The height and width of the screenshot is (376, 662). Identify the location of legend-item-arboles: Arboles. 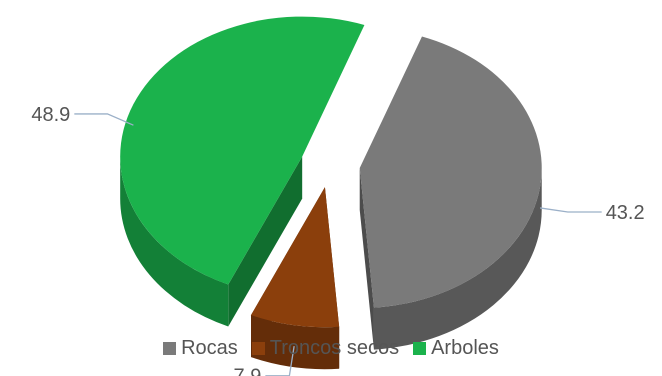
(456, 348).